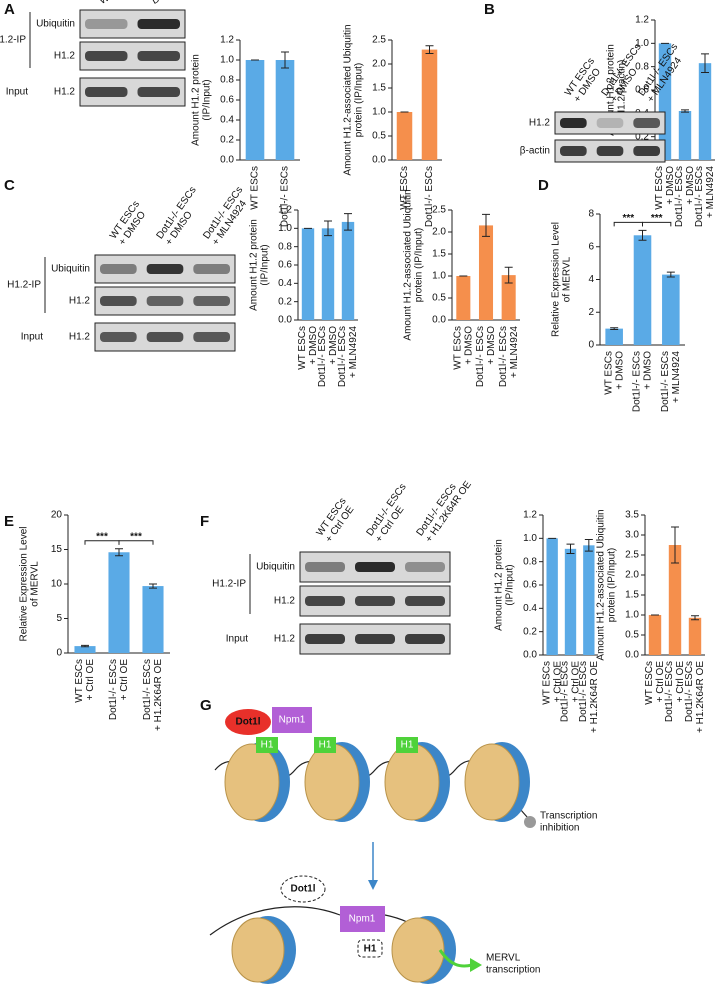 This screenshot has height=985, width=720. I want to click on dot1l-shape, so click(248, 722).